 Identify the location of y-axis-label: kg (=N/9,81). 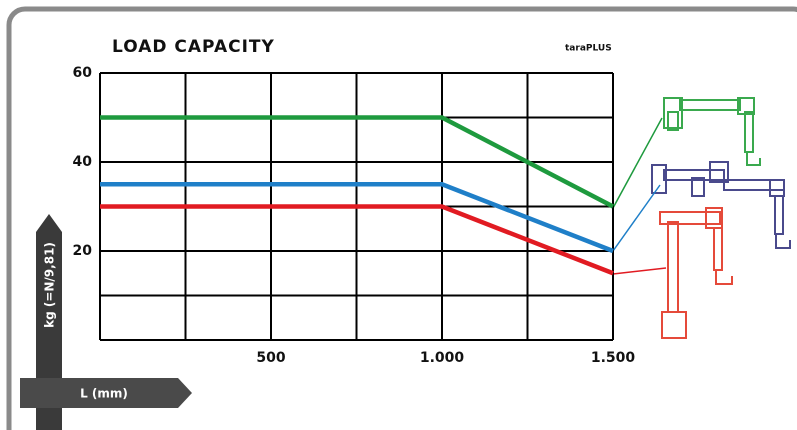
(50, 285).